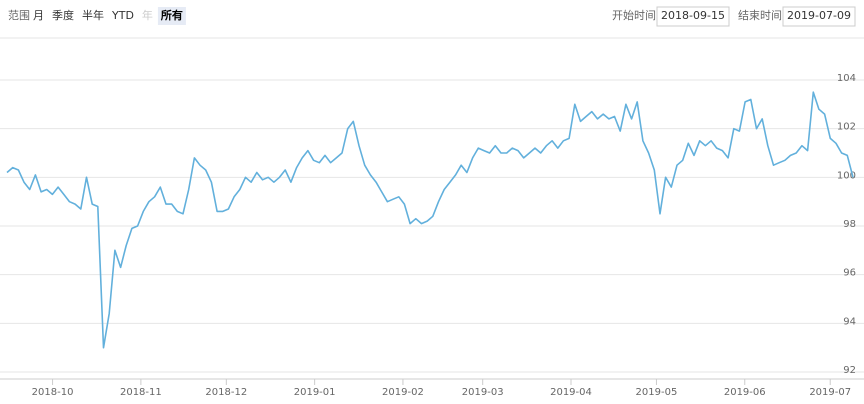  Describe the element at coordinates (830, 392) in the screenshot. I see `x-tick-label: 2019-07` at that location.